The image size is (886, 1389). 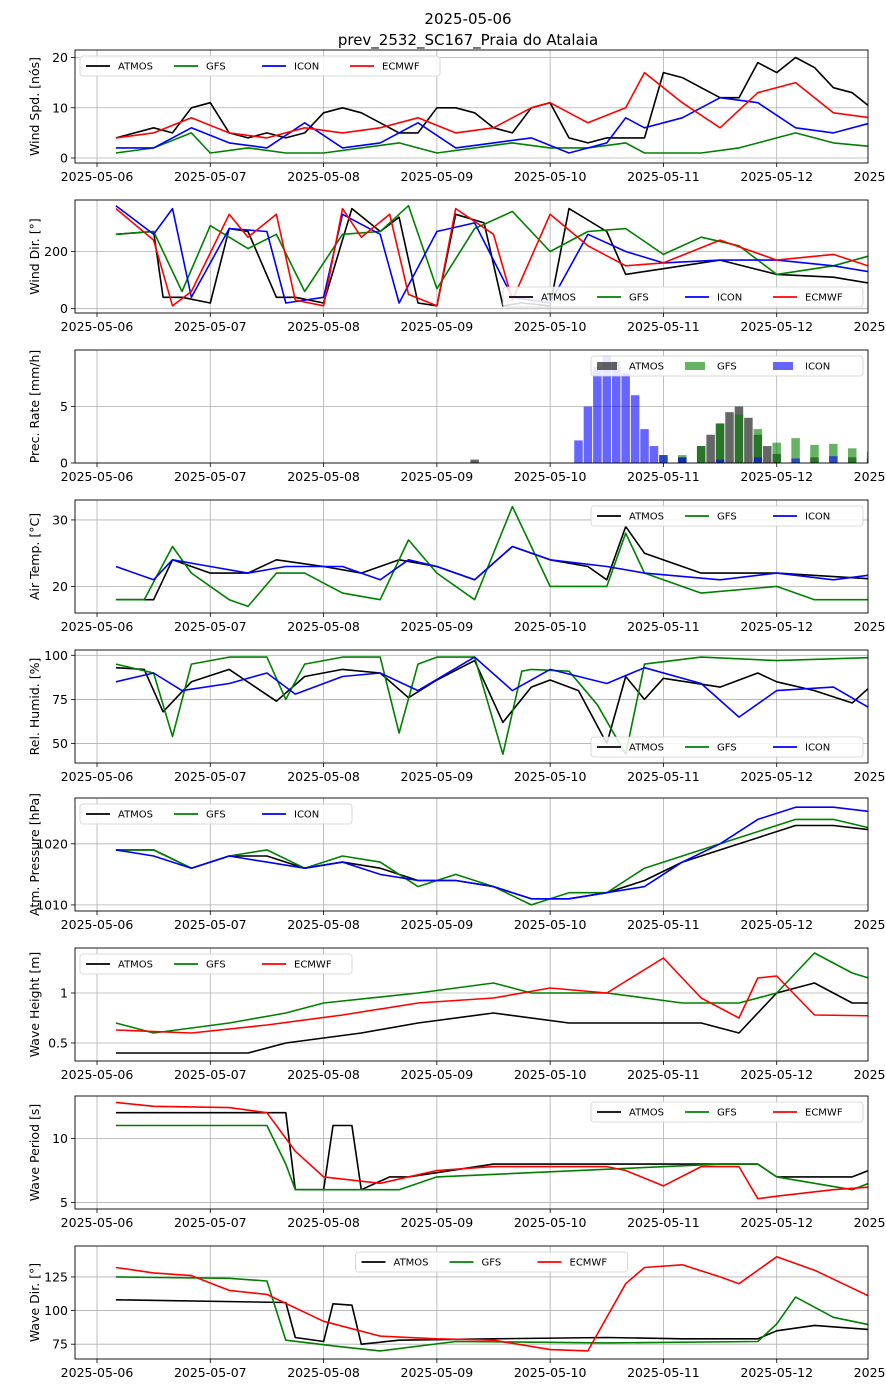 I want to click on legend-swatch, so click(x=783, y=366).